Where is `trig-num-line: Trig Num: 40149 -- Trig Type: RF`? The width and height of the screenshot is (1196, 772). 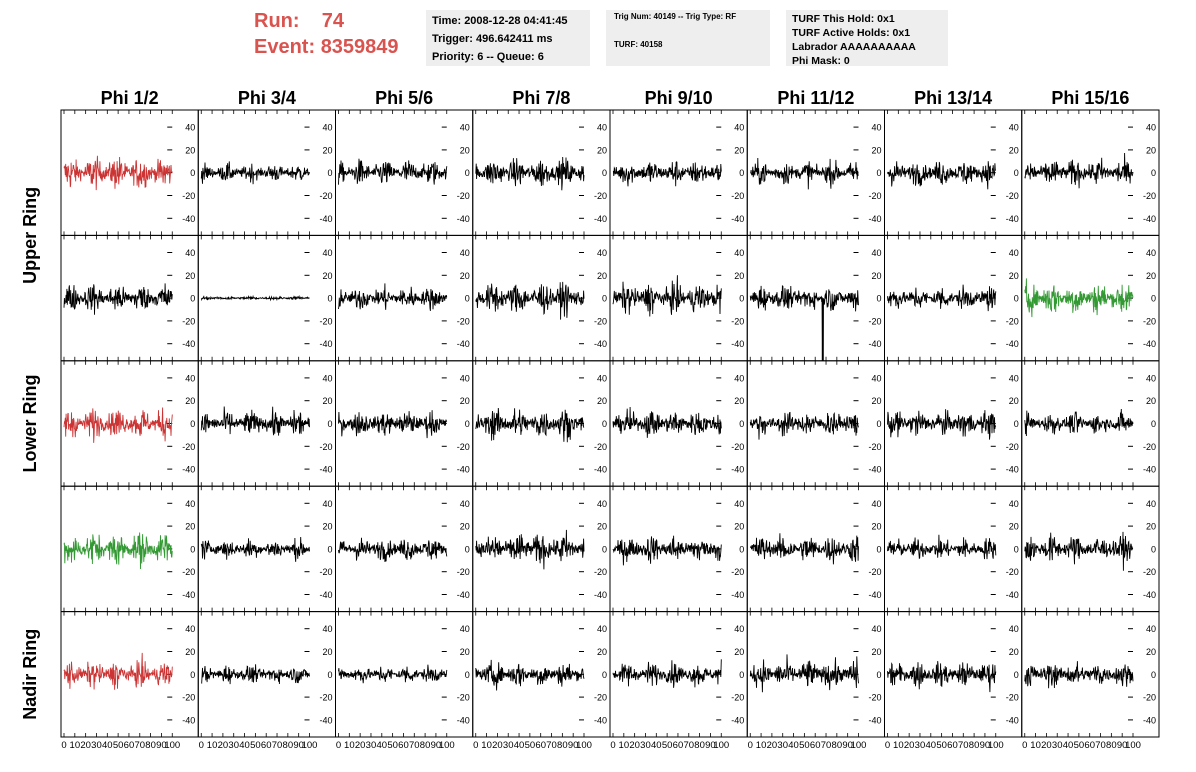
trig-num-line: Trig Num: 40149 -- Trig Type: RF is located at coordinates (675, 16).